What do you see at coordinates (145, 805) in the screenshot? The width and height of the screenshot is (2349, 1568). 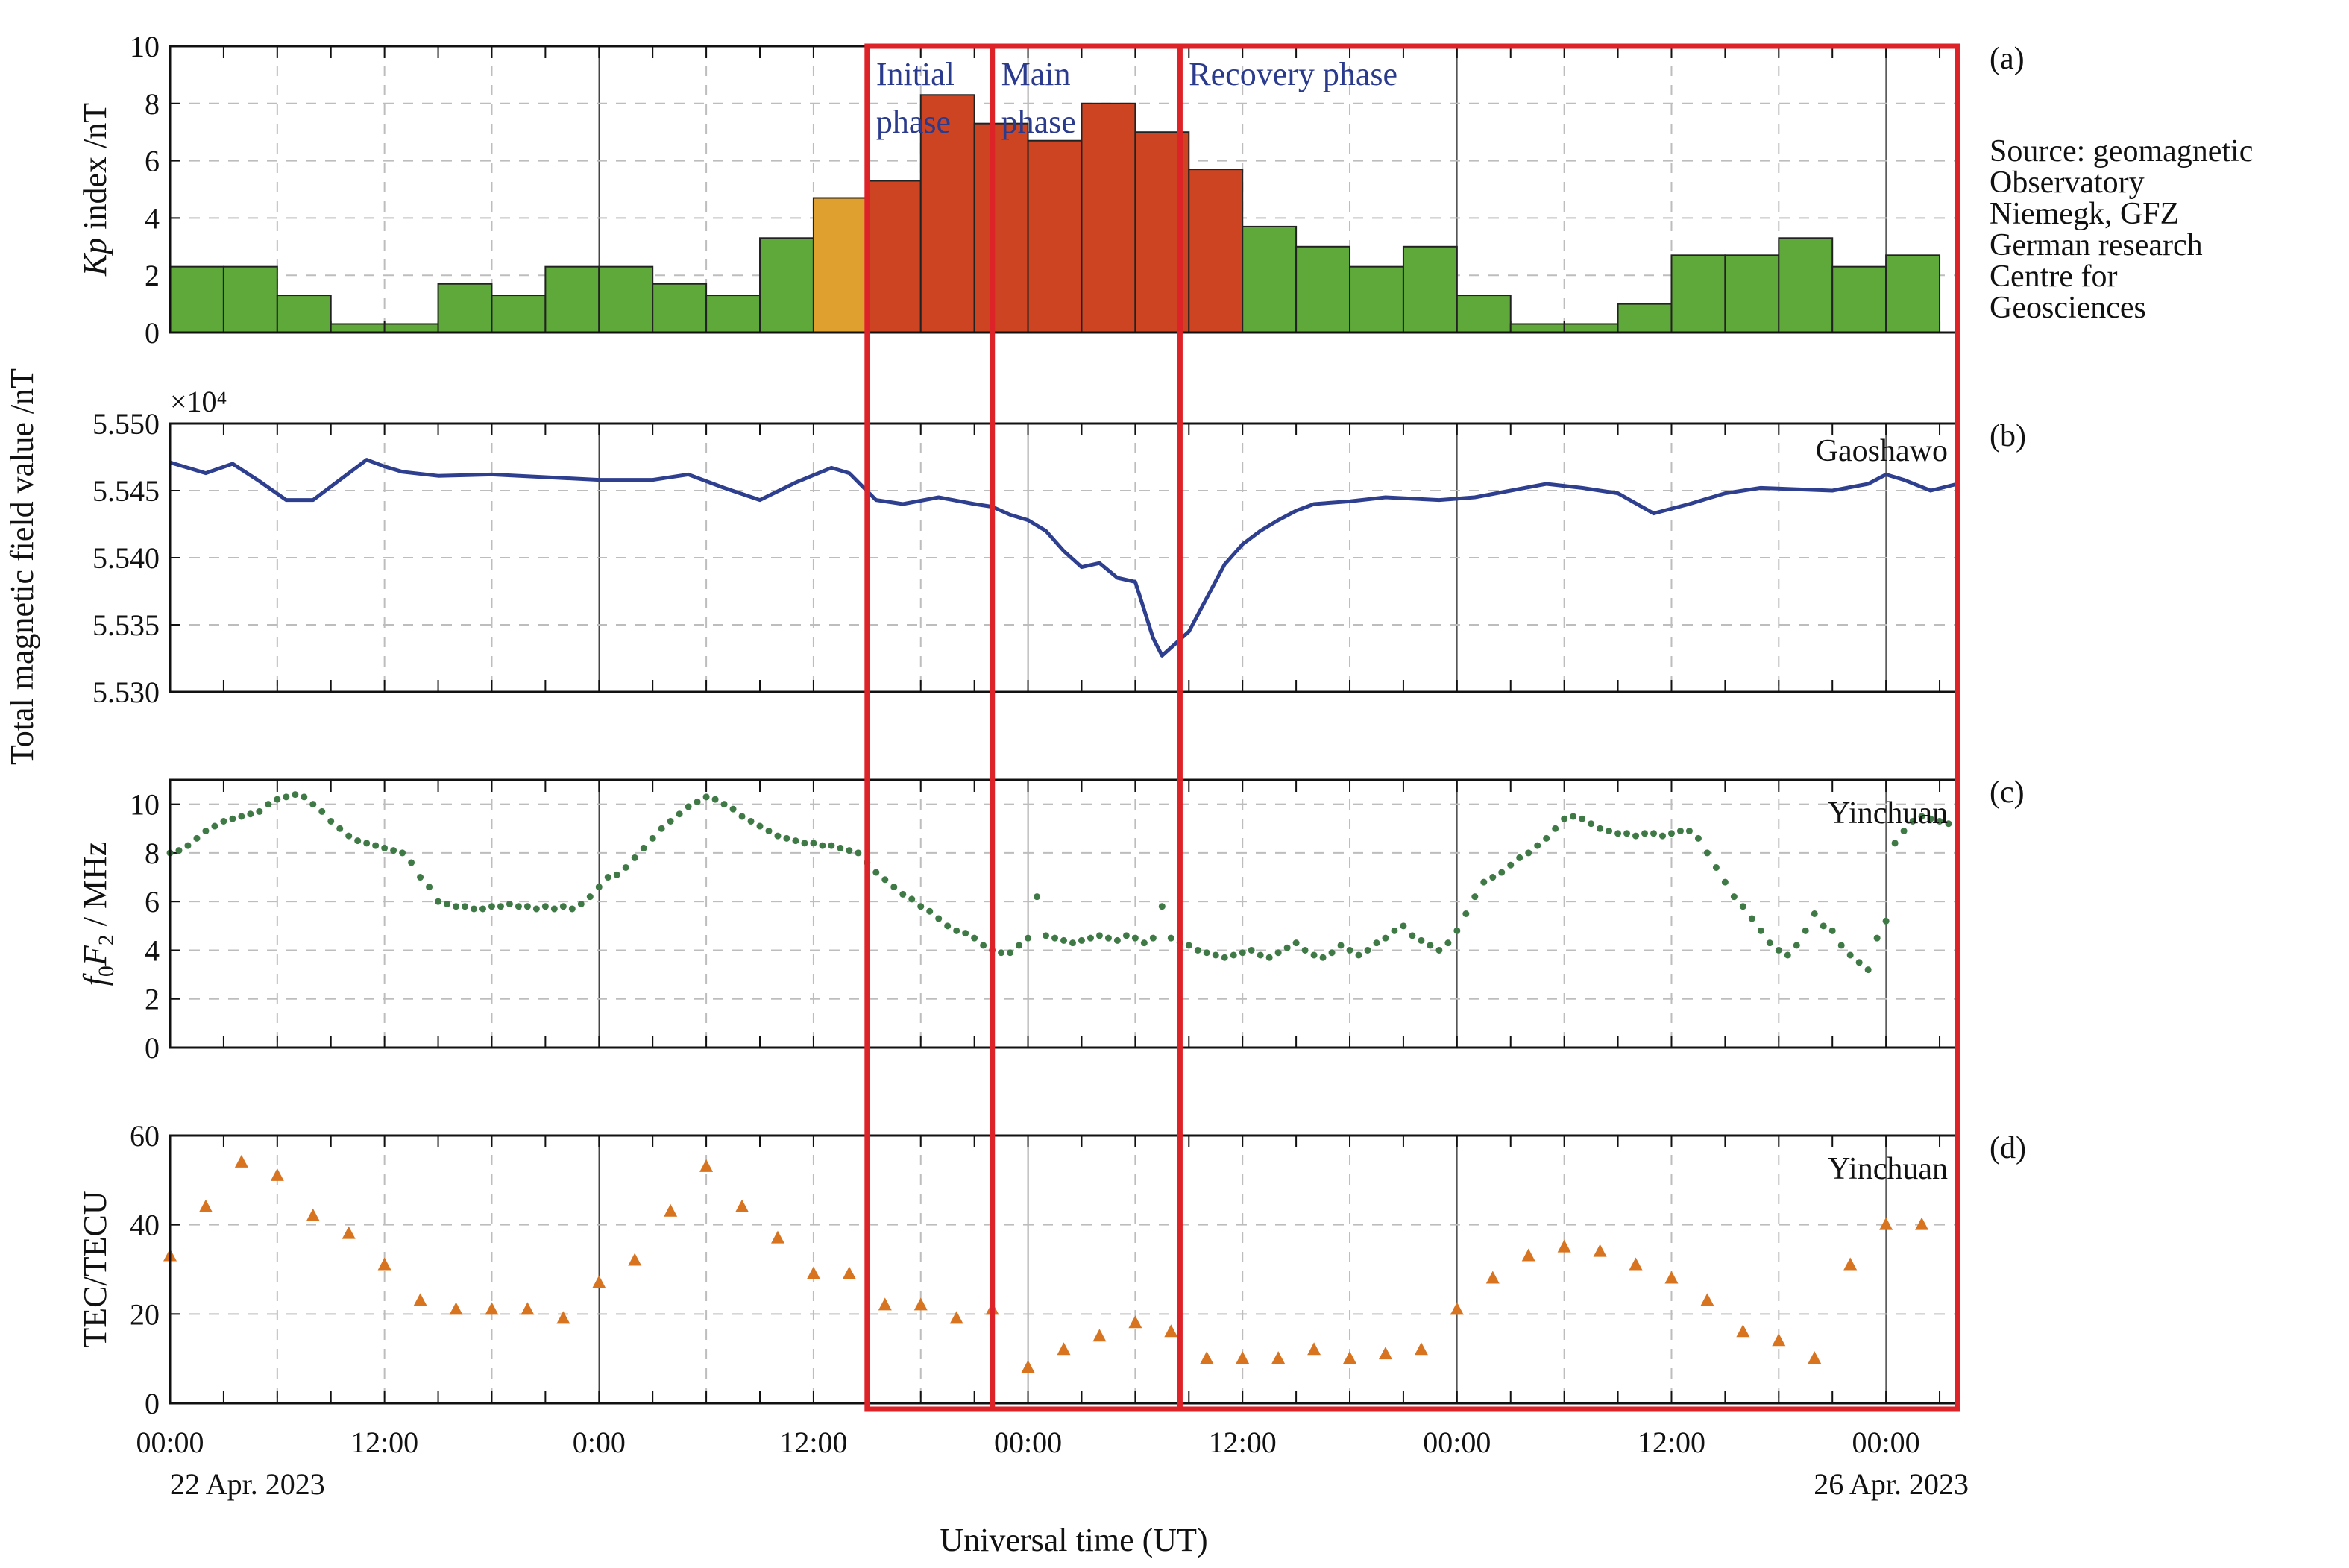 I see `y-tick-label: 10` at bounding box center [145, 805].